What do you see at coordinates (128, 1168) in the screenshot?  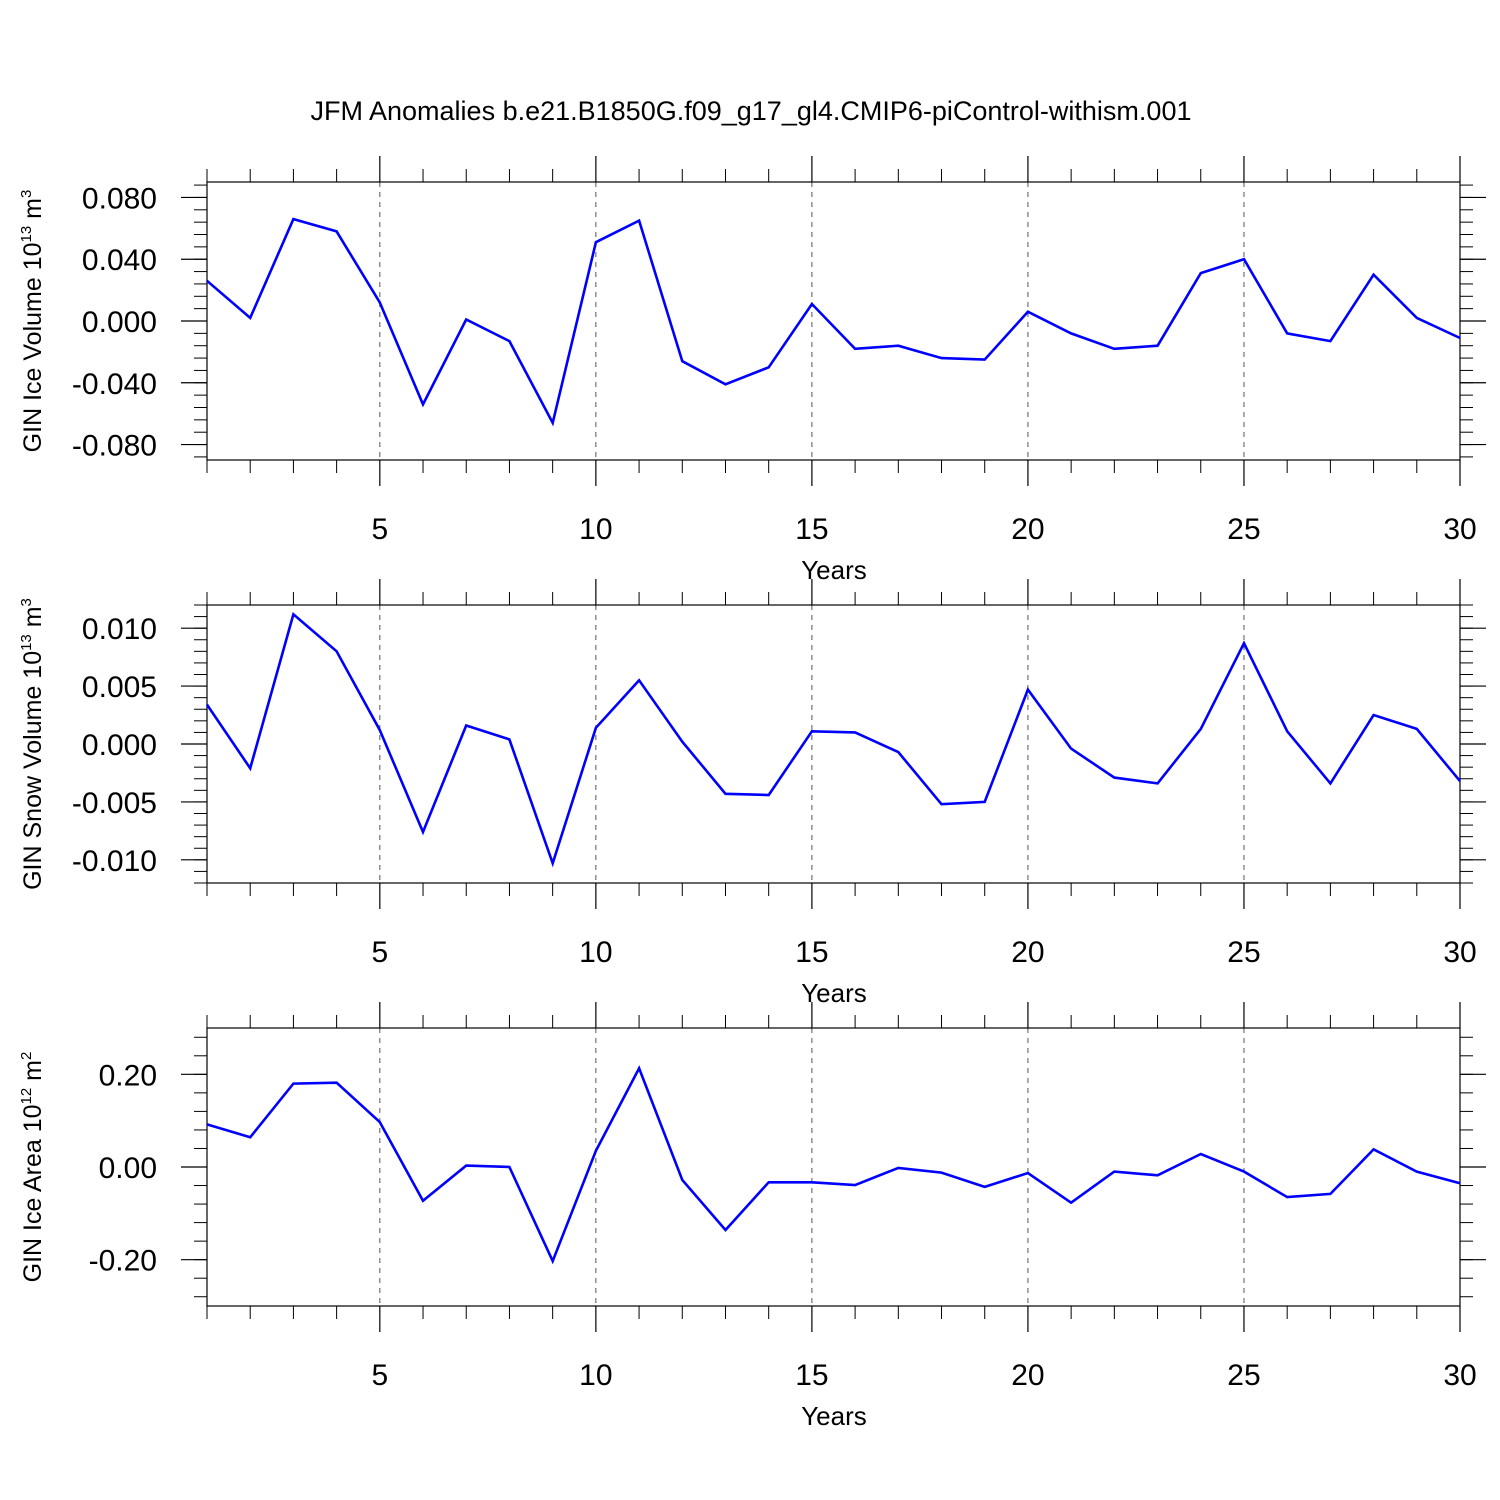 I see `y-tick-label: 0.00` at bounding box center [128, 1168].